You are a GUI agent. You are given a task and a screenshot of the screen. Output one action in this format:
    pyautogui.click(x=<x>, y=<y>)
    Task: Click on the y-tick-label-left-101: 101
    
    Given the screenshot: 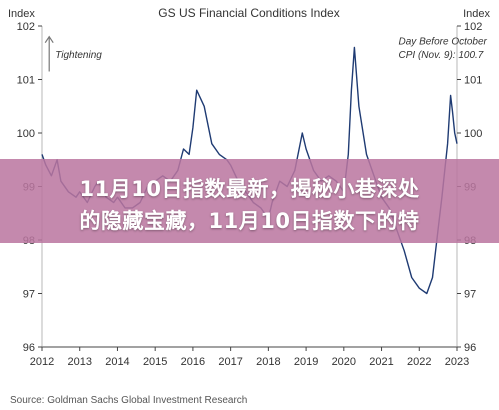 What is the action you would take?
    pyautogui.click(x=26, y=81)
    